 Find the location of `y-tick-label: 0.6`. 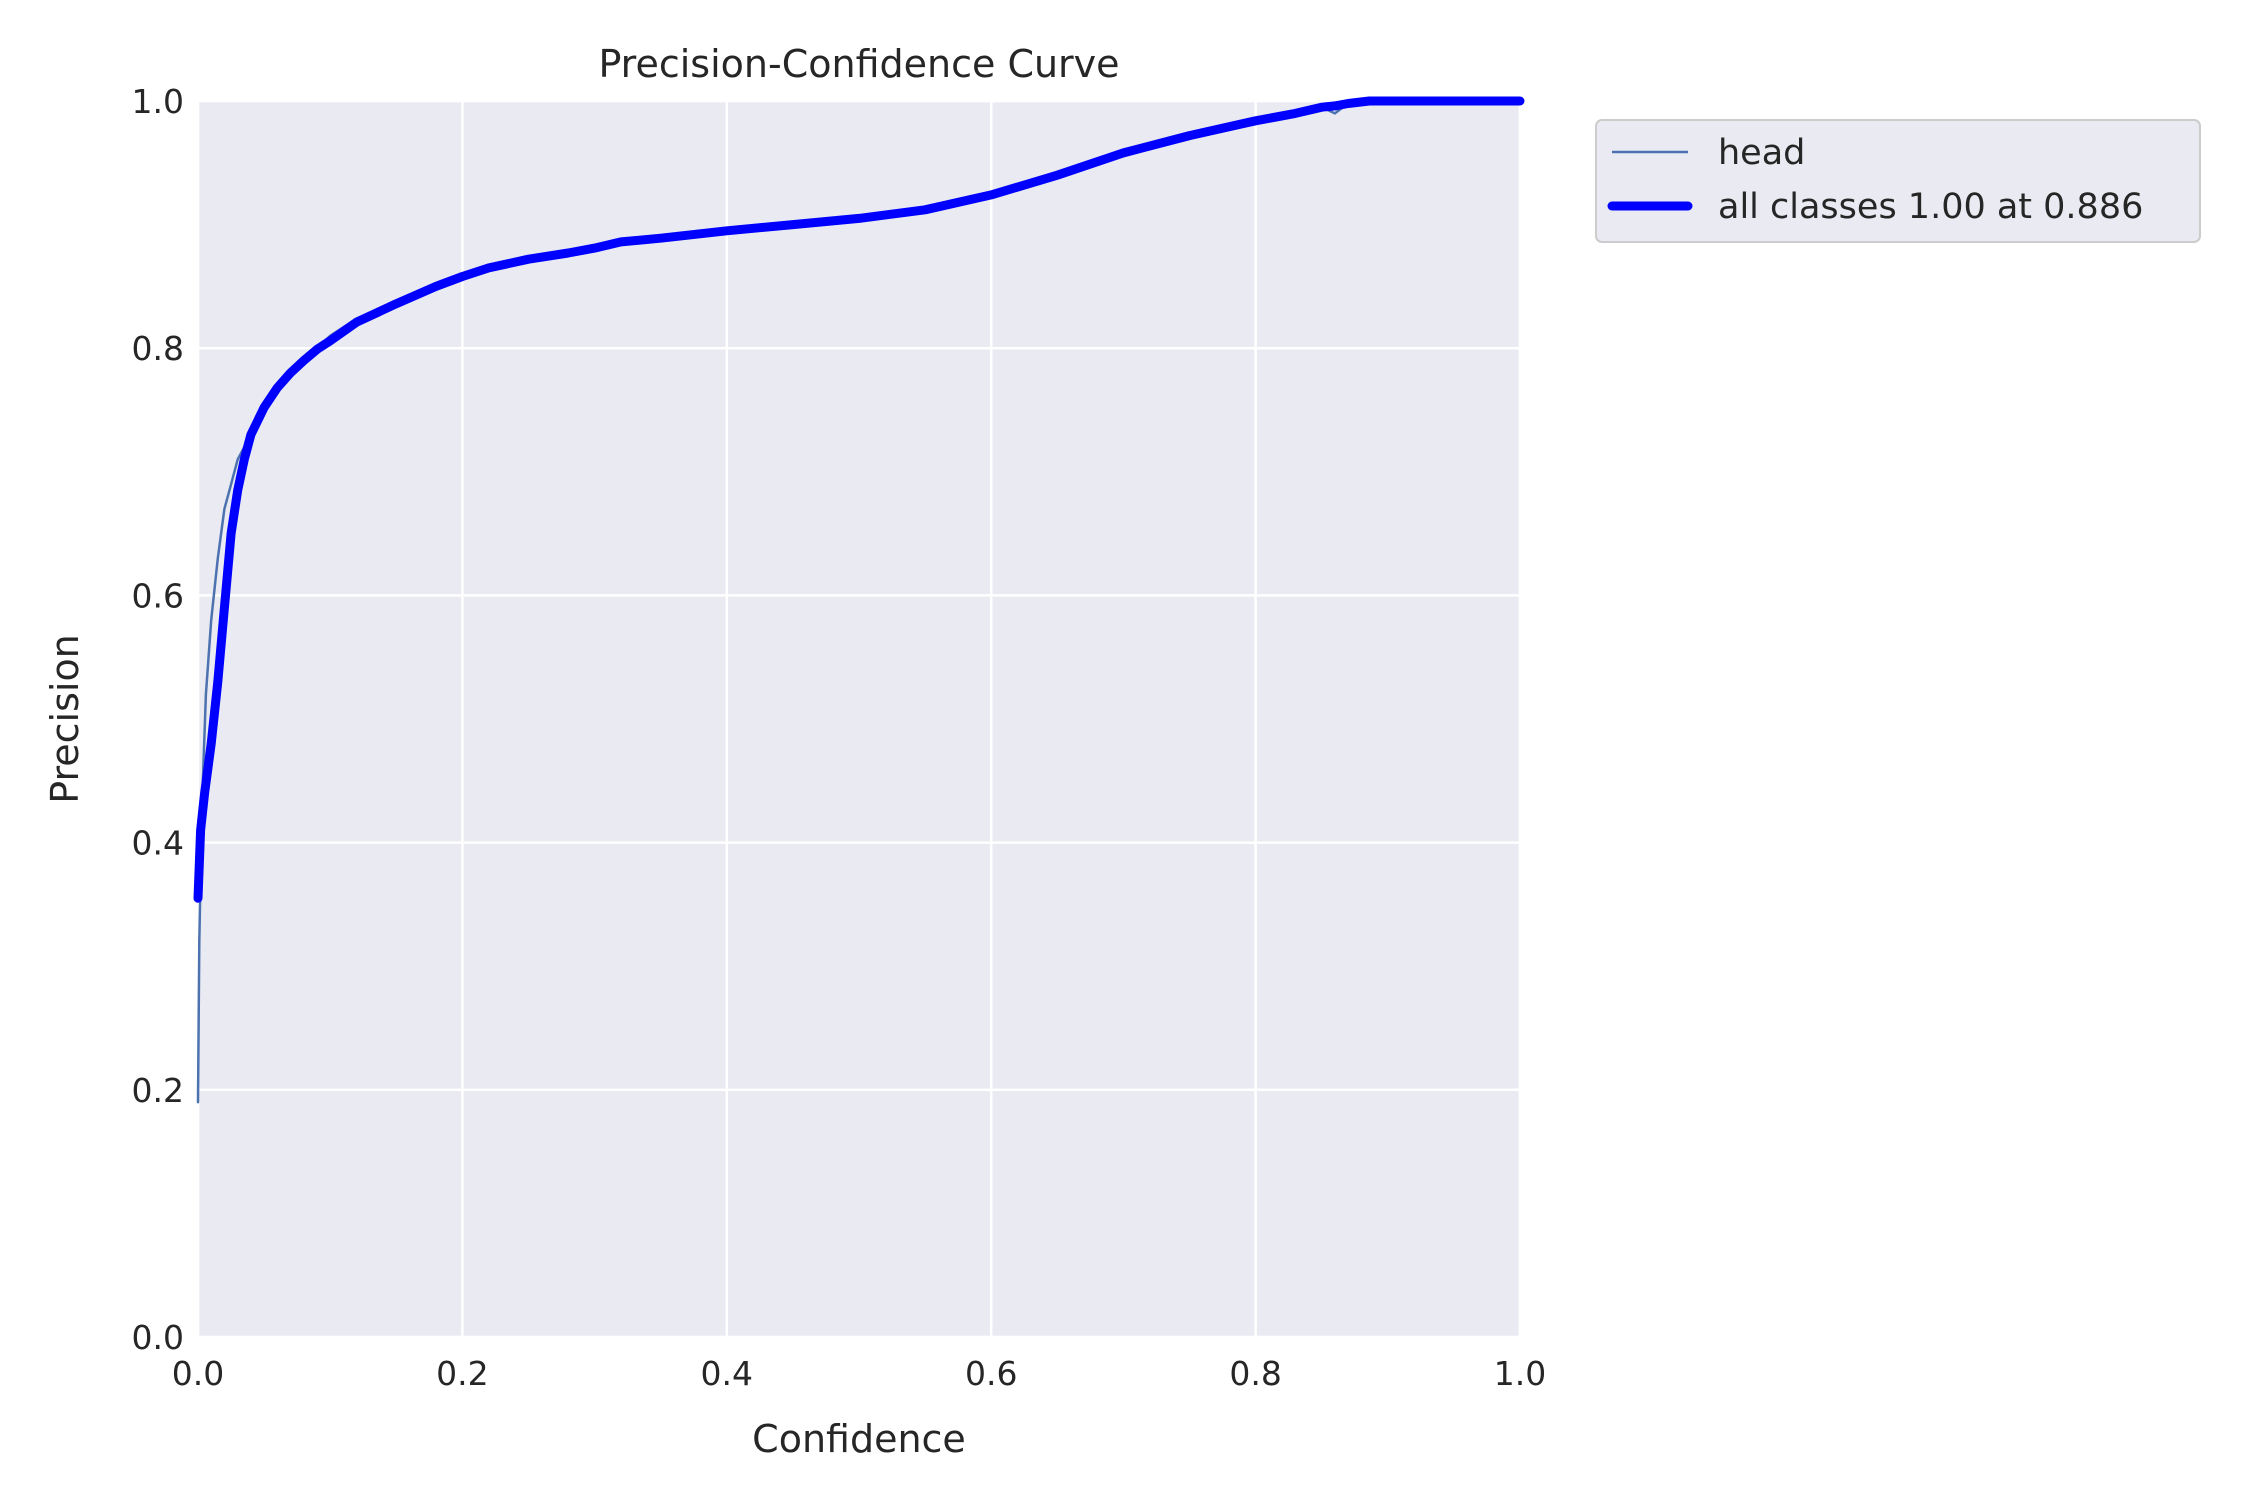

y-tick-label: 0.6 is located at coordinates (158, 595).